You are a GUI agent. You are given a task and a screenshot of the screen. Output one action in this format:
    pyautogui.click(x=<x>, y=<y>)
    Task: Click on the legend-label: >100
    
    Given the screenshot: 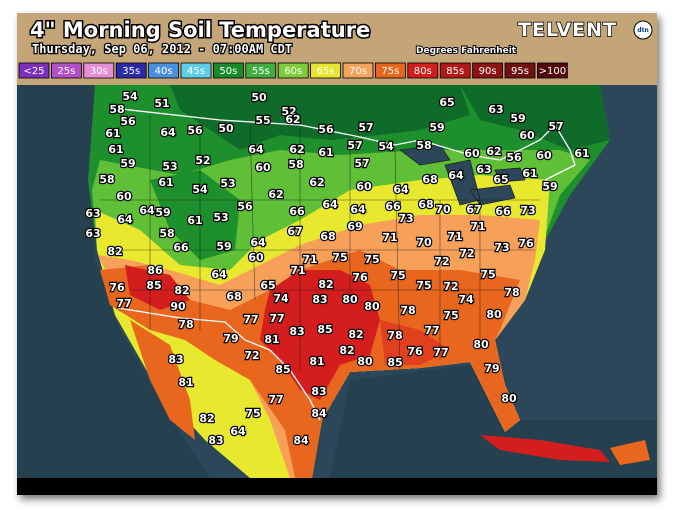 What is the action you would take?
    pyautogui.click(x=552, y=71)
    